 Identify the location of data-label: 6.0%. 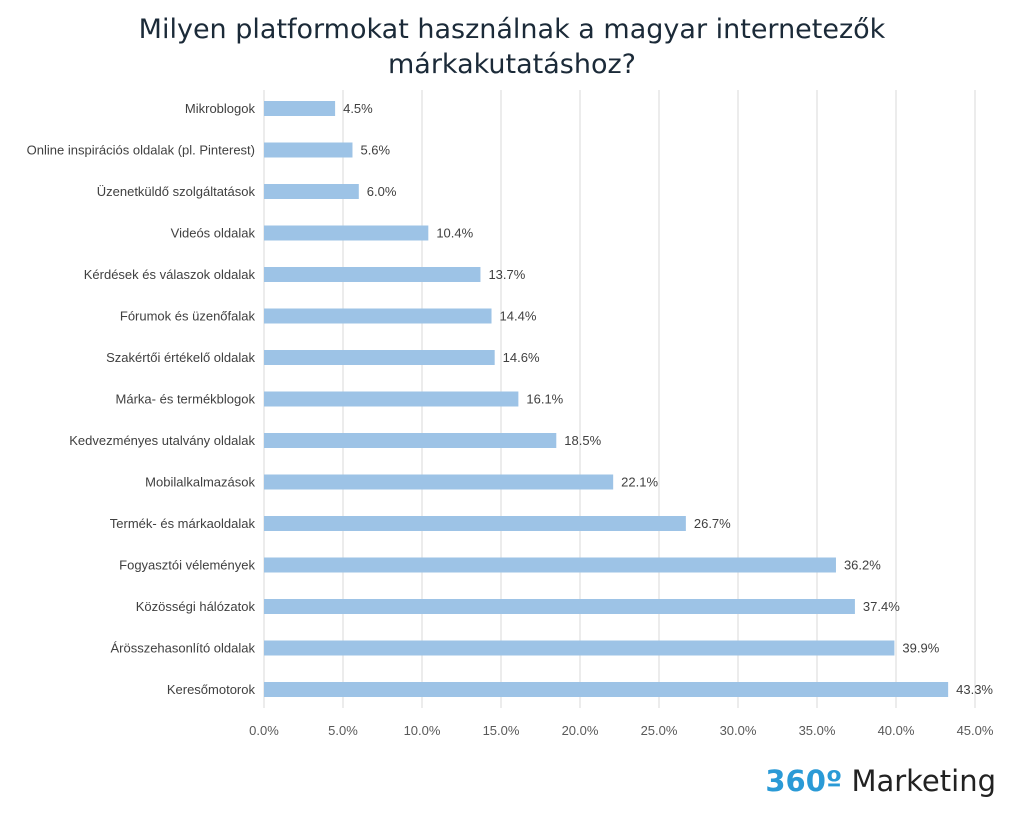
(382, 191).